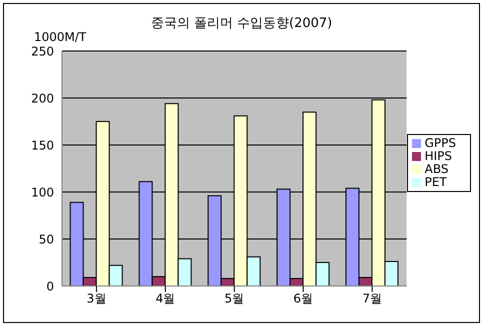 This screenshot has width=483, height=328. Describe the element at coordinates (440, 143) in the screenshot. I see `legend-label: GPPS` at that location.